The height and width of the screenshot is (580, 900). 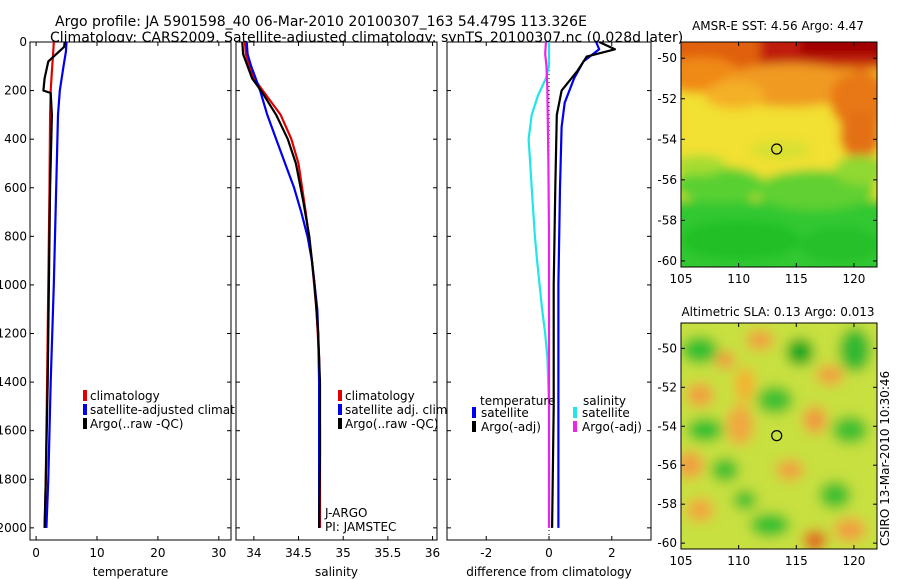 I want to click on temperature-ytick-label: 400, so click(x=15, y=139).